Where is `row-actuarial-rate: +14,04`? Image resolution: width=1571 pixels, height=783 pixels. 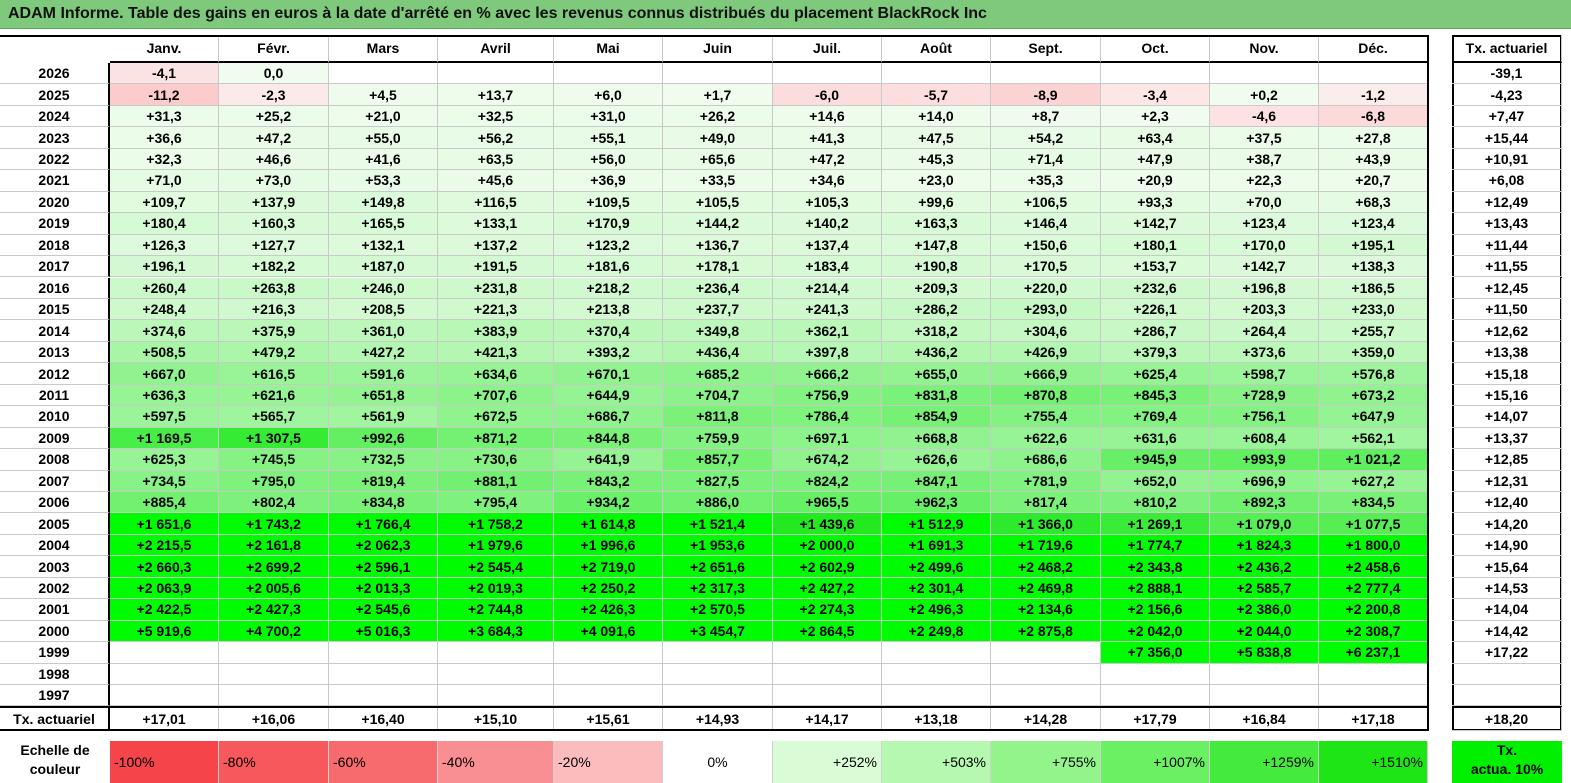
row-actuarial-rate: +14,04 is located at coordinates (1507, 610).